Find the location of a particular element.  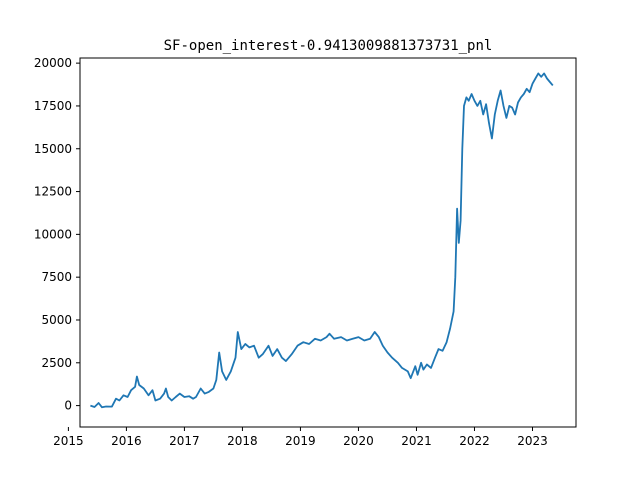

x-tick-label: 2019 is located at coordinates (300, 441).